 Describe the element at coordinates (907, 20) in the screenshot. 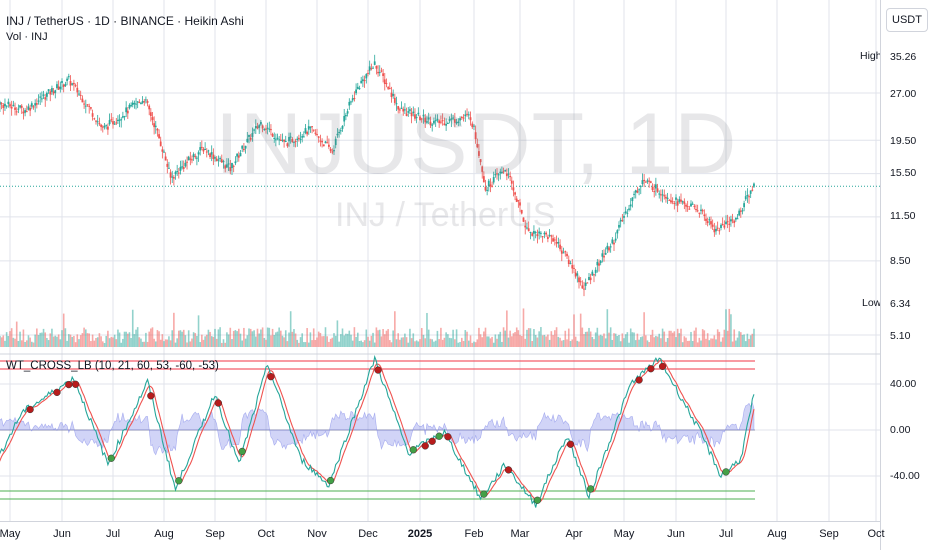

I see `currency-button: USDT` at that location.